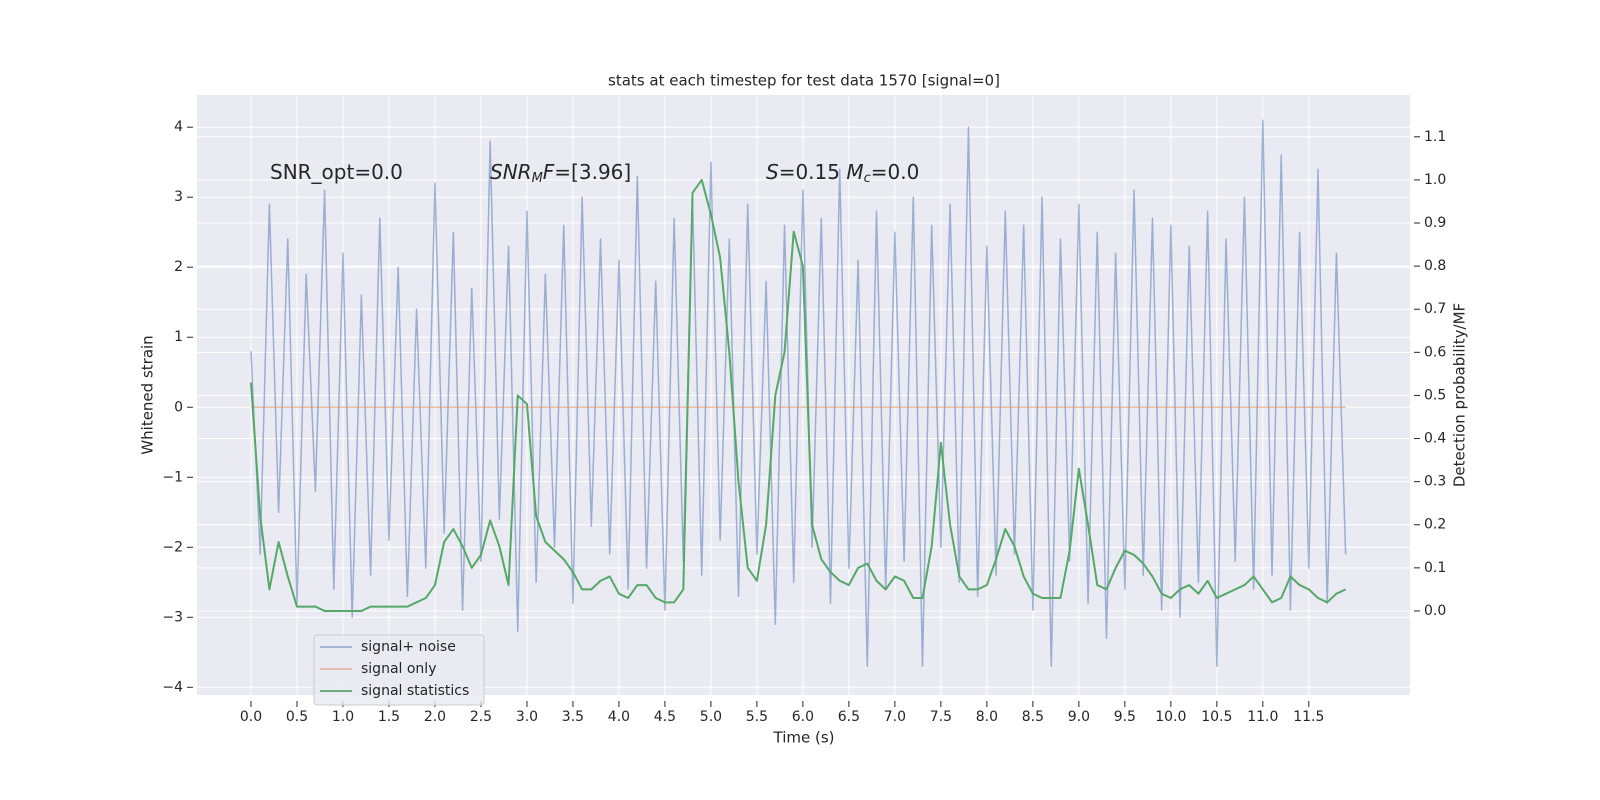 Image resolution: width=1600 pixels, height=800 pixels. Describe the element at coordinates (178, 337) in the screenshot. I see `y-tick-label: 1` at that location.